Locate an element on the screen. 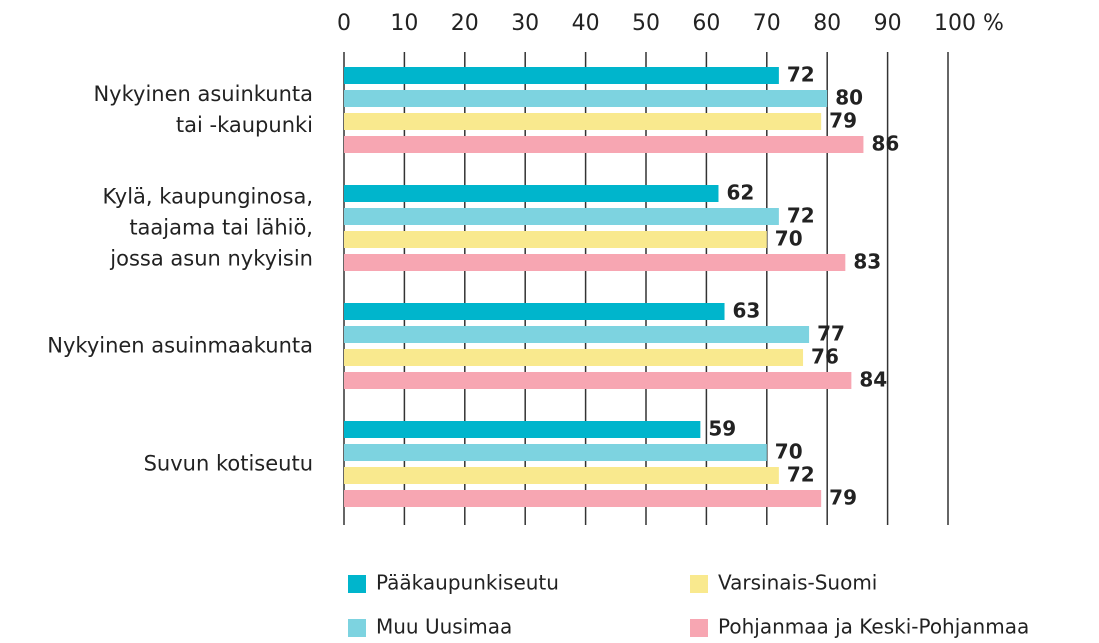 Image resolution: width=1099 pixels, height=643 pixels. legend-label: Pohjanmaa ja Keski-Pohjanmaa is located at coordinates (873, 627).